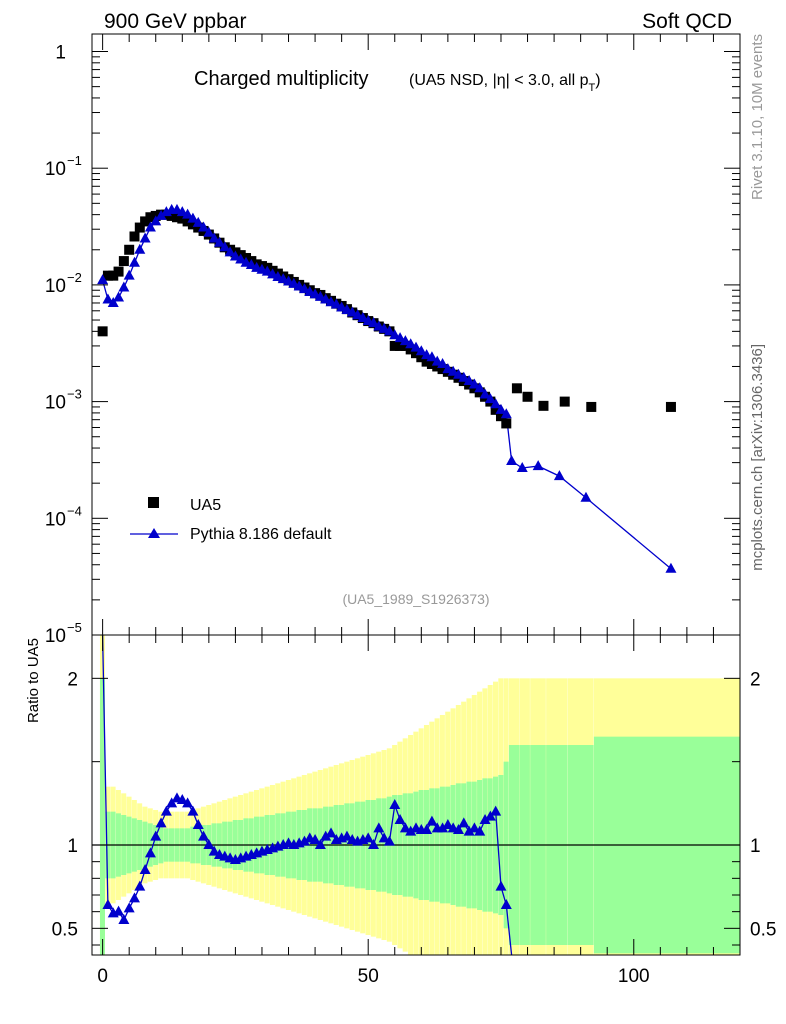 The height and width of the screenshot is (1024, 786). Describe the element at coordinates (74, 394) in the screenshot. I see `main-ytick-exponent: −3` at that location.